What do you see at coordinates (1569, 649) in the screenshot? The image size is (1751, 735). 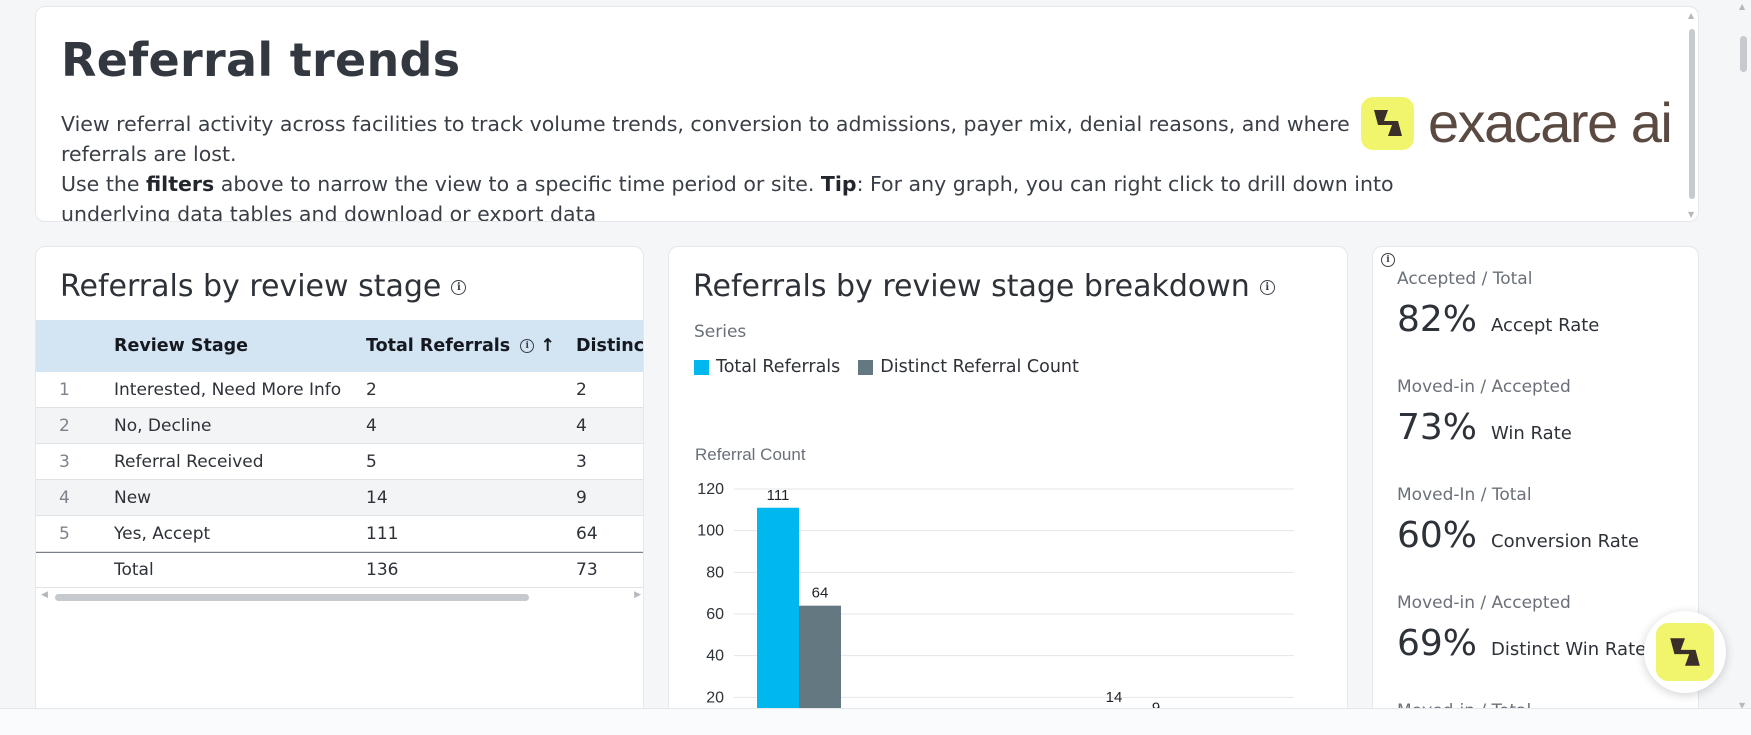 I see `metric-name: Distinct Win Rate` at bounding box center [1569, 649].